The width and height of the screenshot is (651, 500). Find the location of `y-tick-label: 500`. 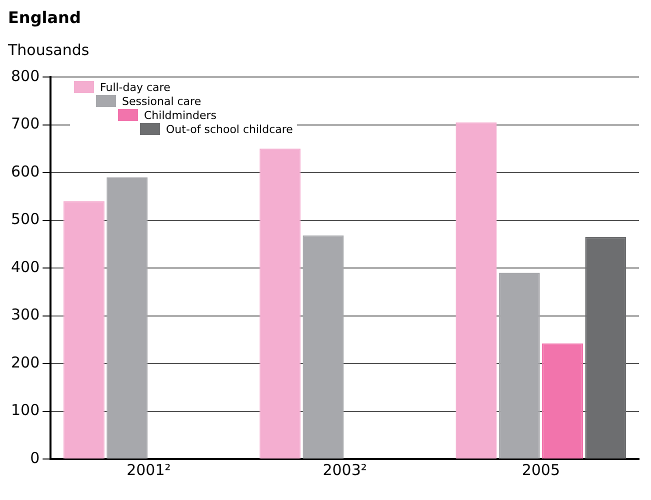

y-tick-label: 500 is located at coordinates (25, 219).